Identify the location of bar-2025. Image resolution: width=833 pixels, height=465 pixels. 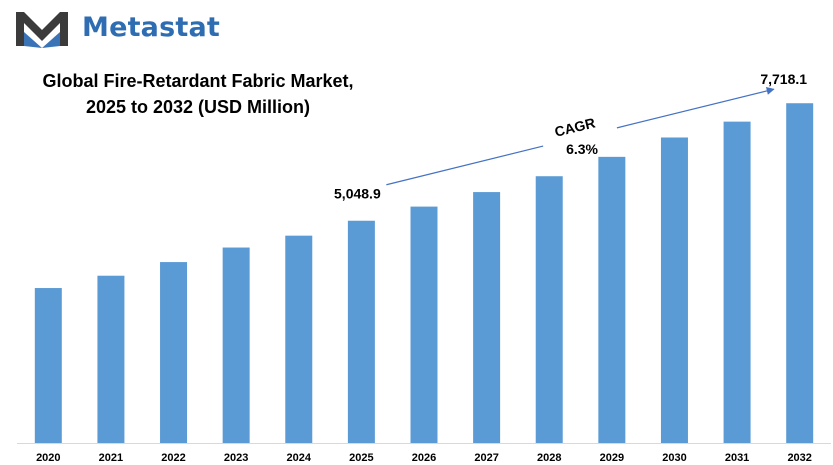
(361, 331).